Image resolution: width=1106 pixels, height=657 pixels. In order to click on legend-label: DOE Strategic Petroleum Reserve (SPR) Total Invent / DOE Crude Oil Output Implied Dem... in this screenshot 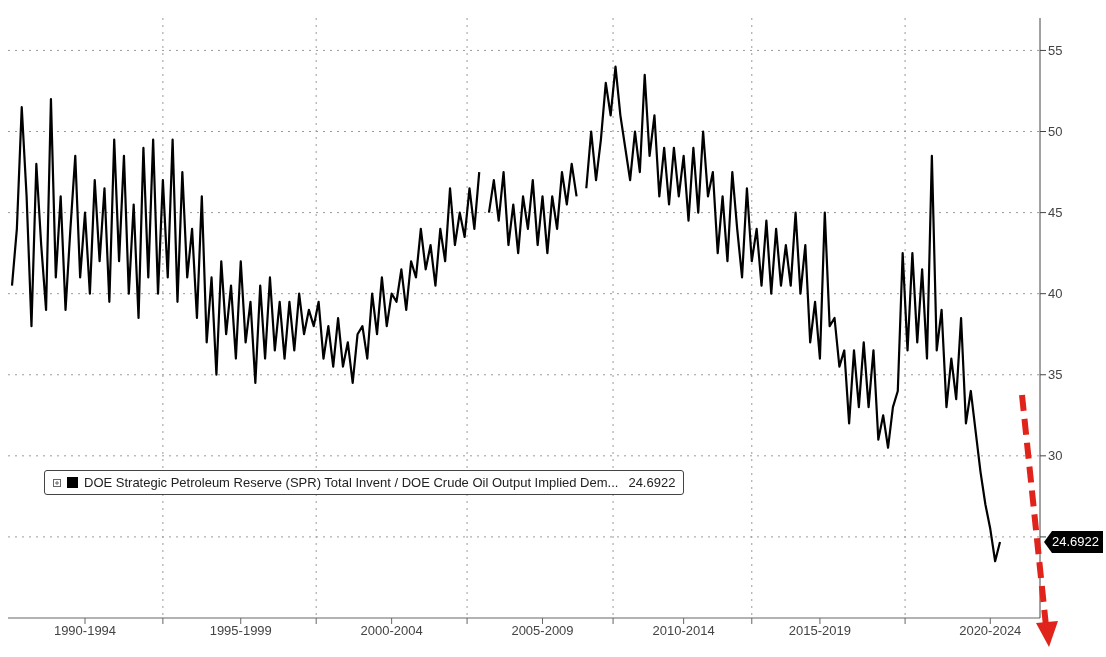, I will do `click(351, 482)`.